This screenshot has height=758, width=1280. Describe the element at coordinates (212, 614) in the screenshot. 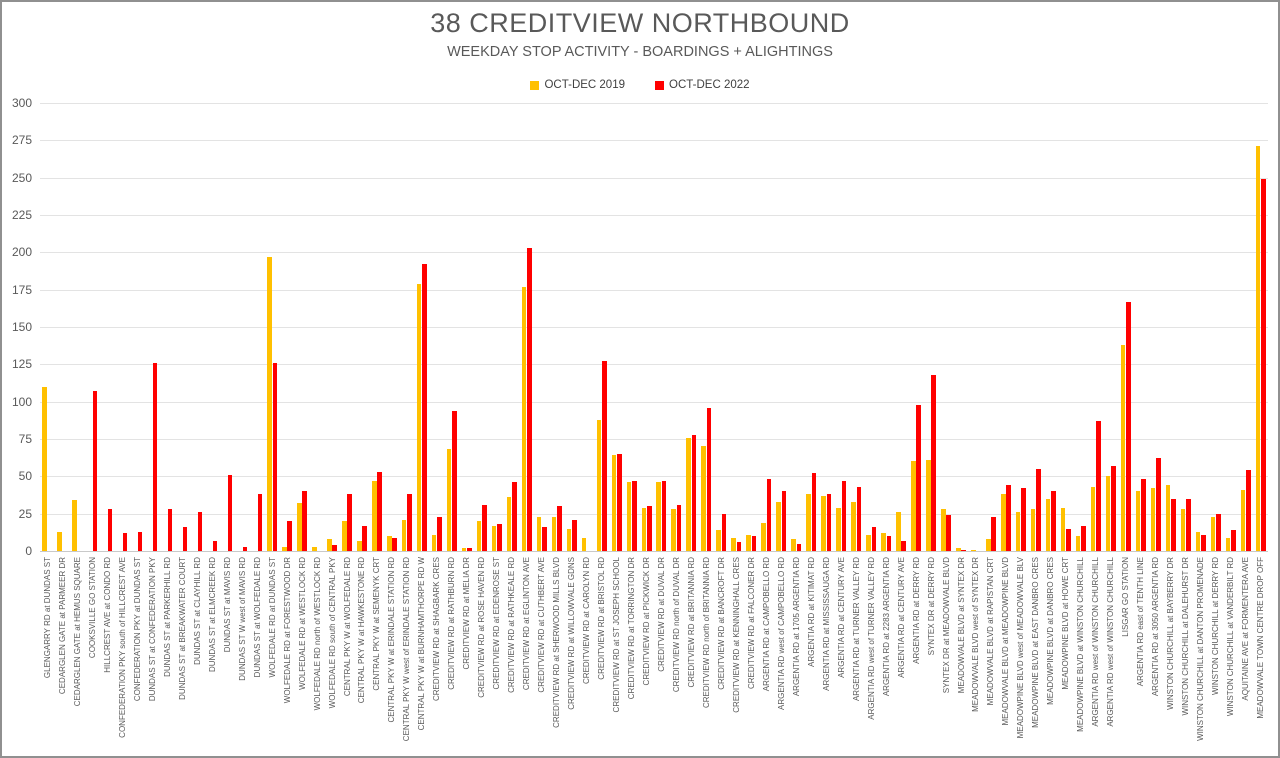

I see `x-axis-label: DUNDAS ST at ELMCREEK RD` at that location.